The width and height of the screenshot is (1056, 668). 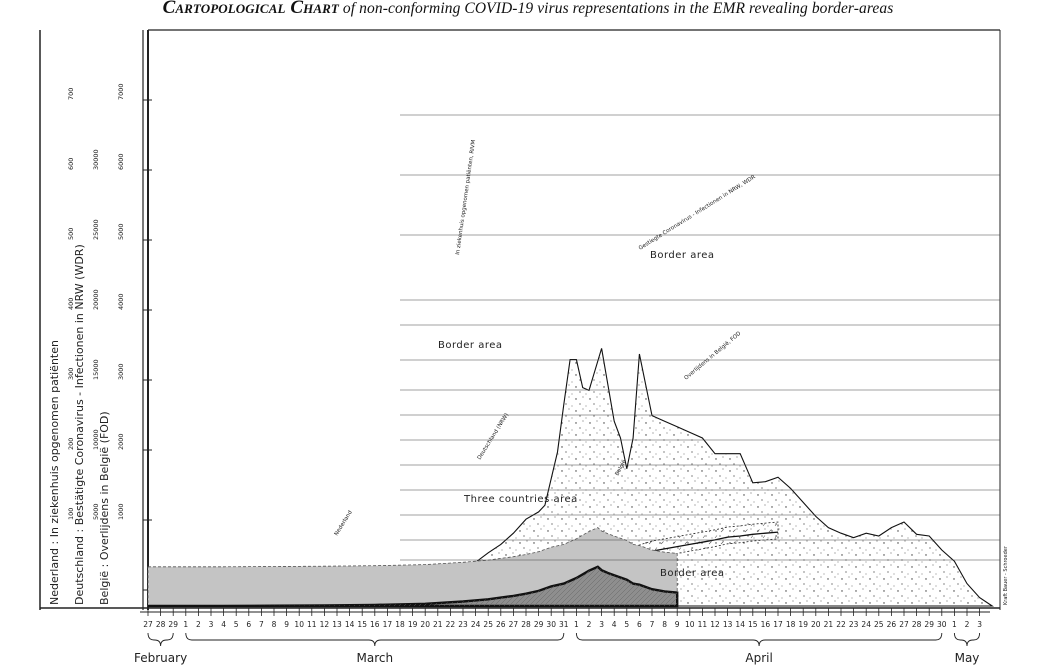 What do you see at coordinates (375, 658) in the screenshot?
I see `month-label-1: March` at bounding box center [375, 658].